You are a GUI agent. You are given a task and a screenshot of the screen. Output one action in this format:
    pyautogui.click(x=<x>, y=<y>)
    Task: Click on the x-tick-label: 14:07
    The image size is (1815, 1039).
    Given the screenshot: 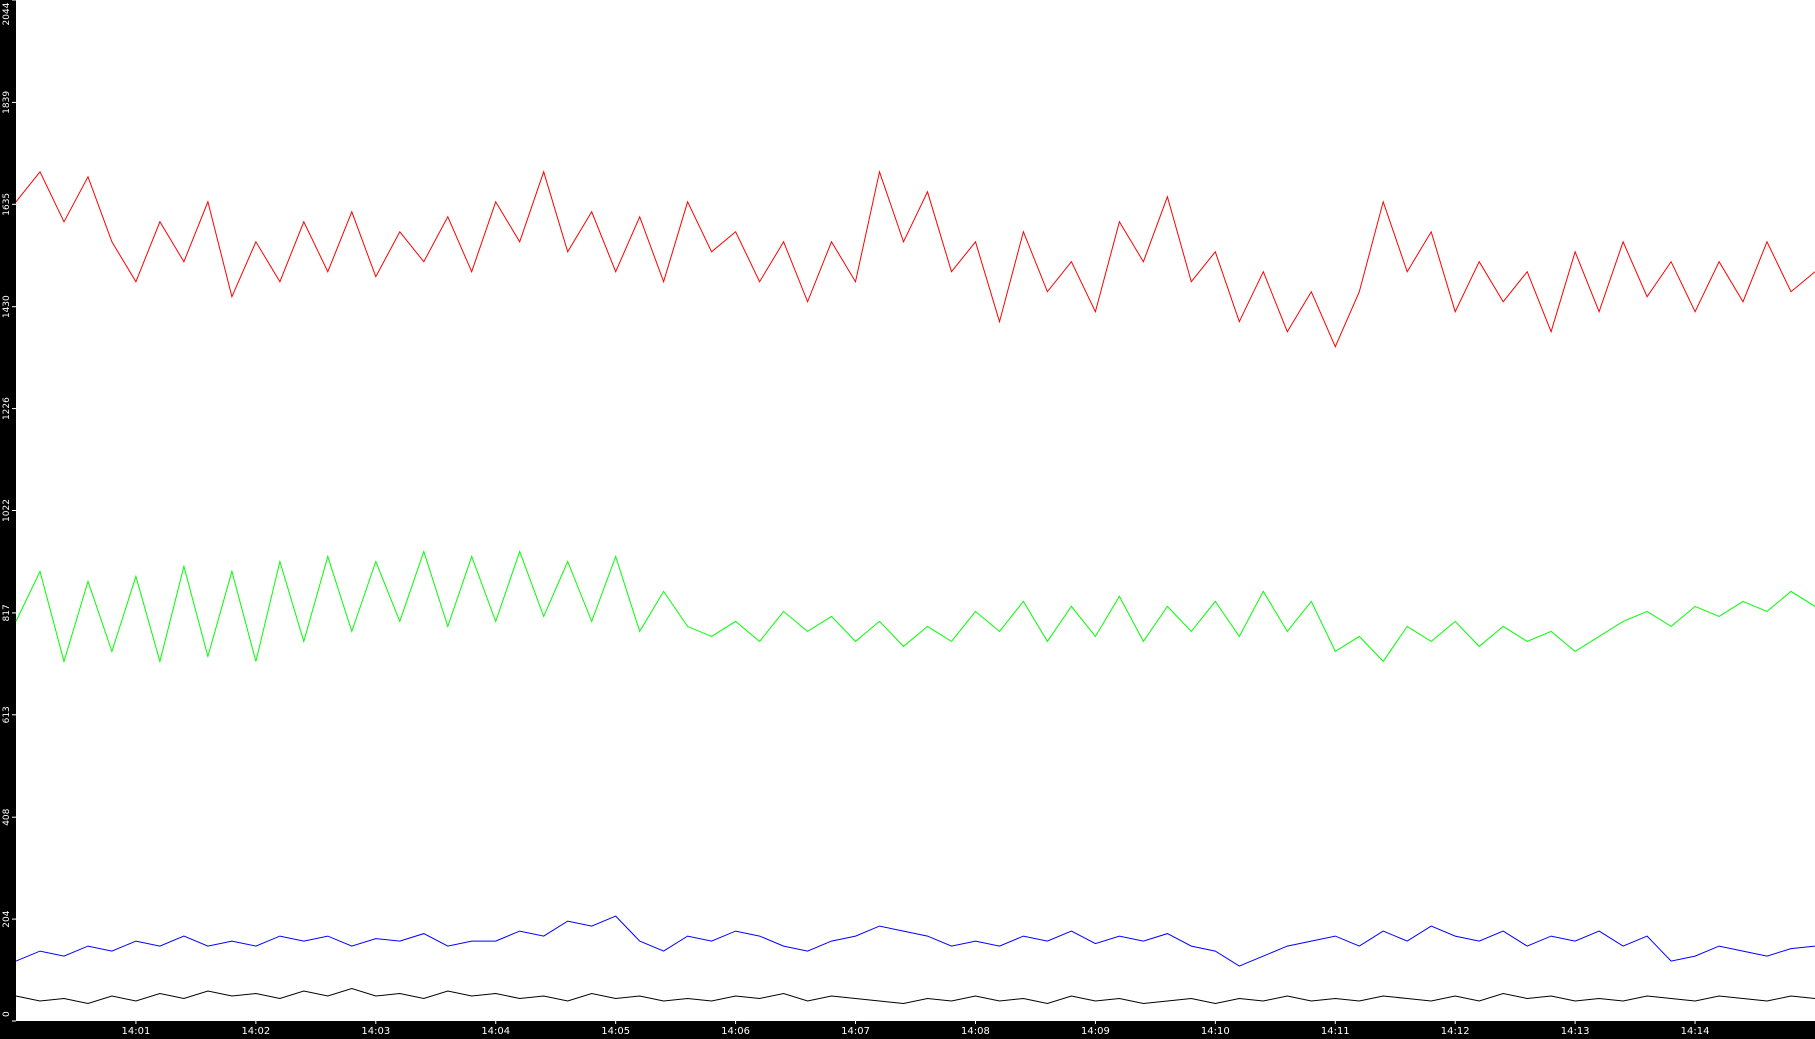 What is the action you would take?
    pyautogui.click(x=855, y=1031)
    